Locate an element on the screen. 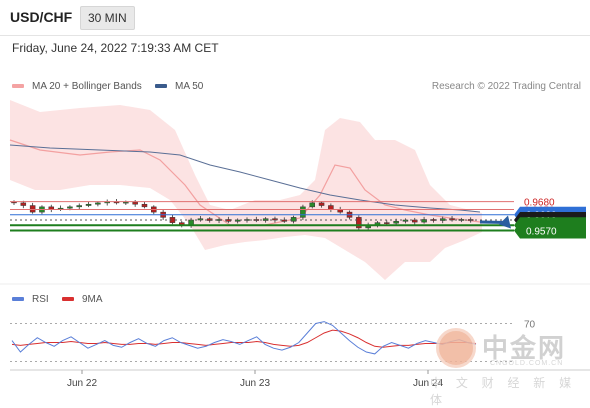  level-label-0.9570: 0.9570 is located at coordinates (541, 232).